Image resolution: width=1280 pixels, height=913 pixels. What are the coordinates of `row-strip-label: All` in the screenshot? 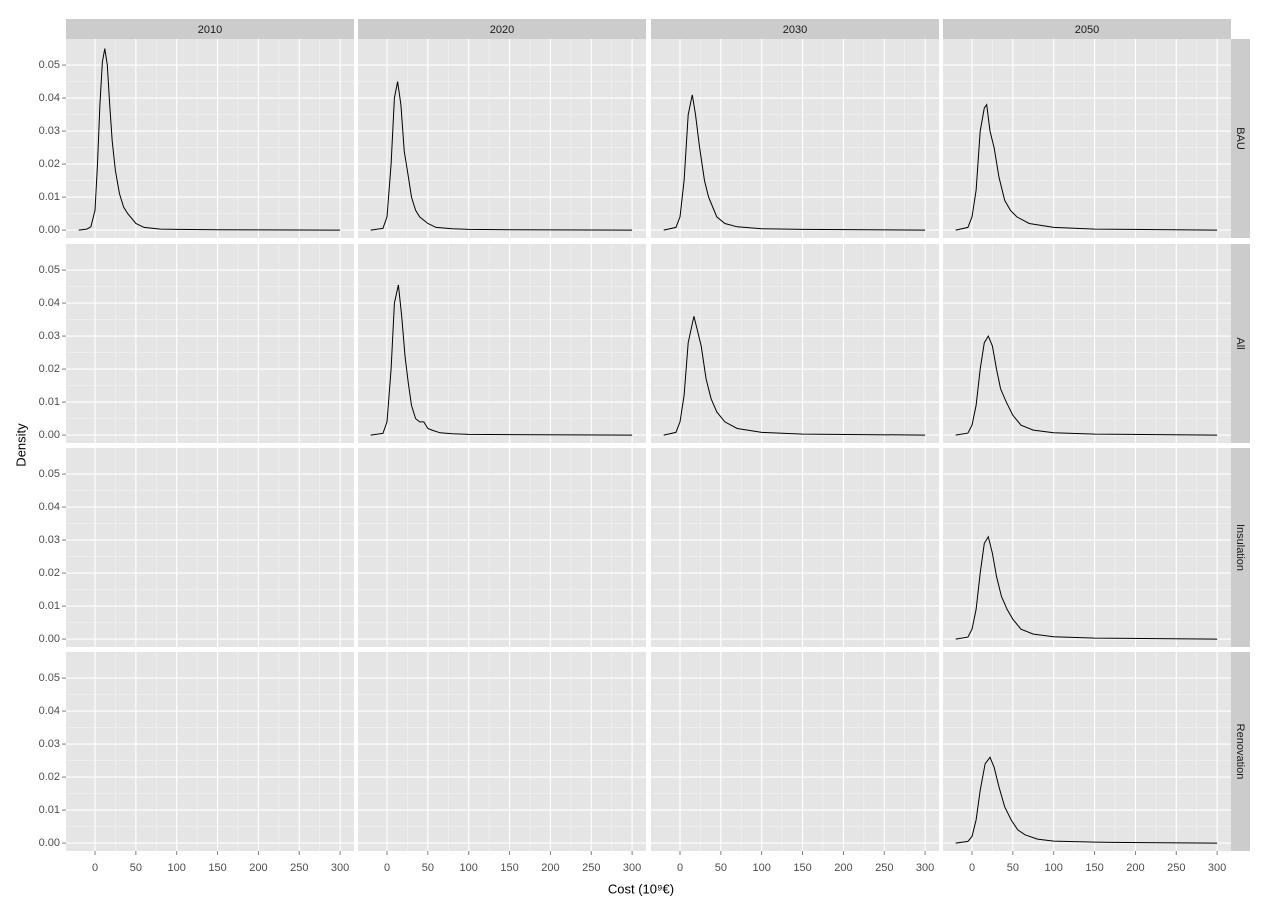 It's located at (1240, 343).